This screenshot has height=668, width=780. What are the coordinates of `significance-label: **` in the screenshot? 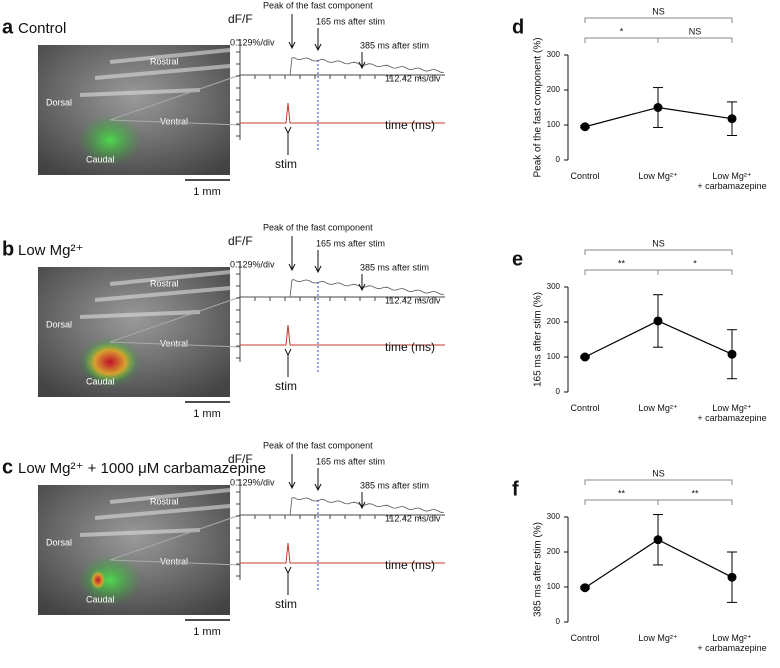 It's located at (622, 263).